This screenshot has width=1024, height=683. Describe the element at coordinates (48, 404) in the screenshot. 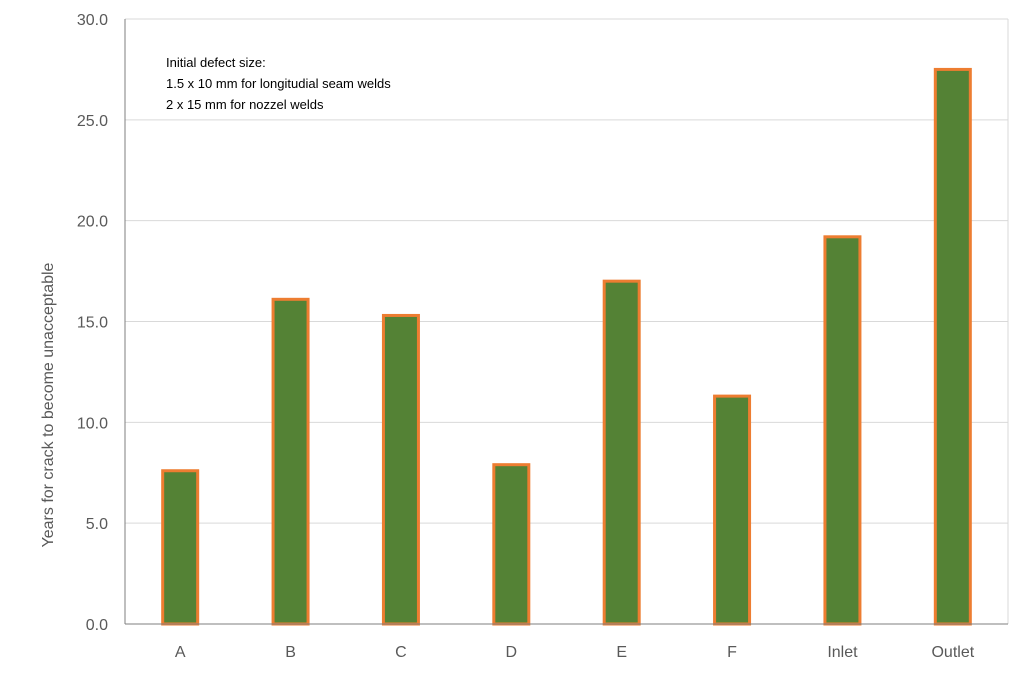

I see `y-axis-title: Years for crack to become unacceptable` at that location.